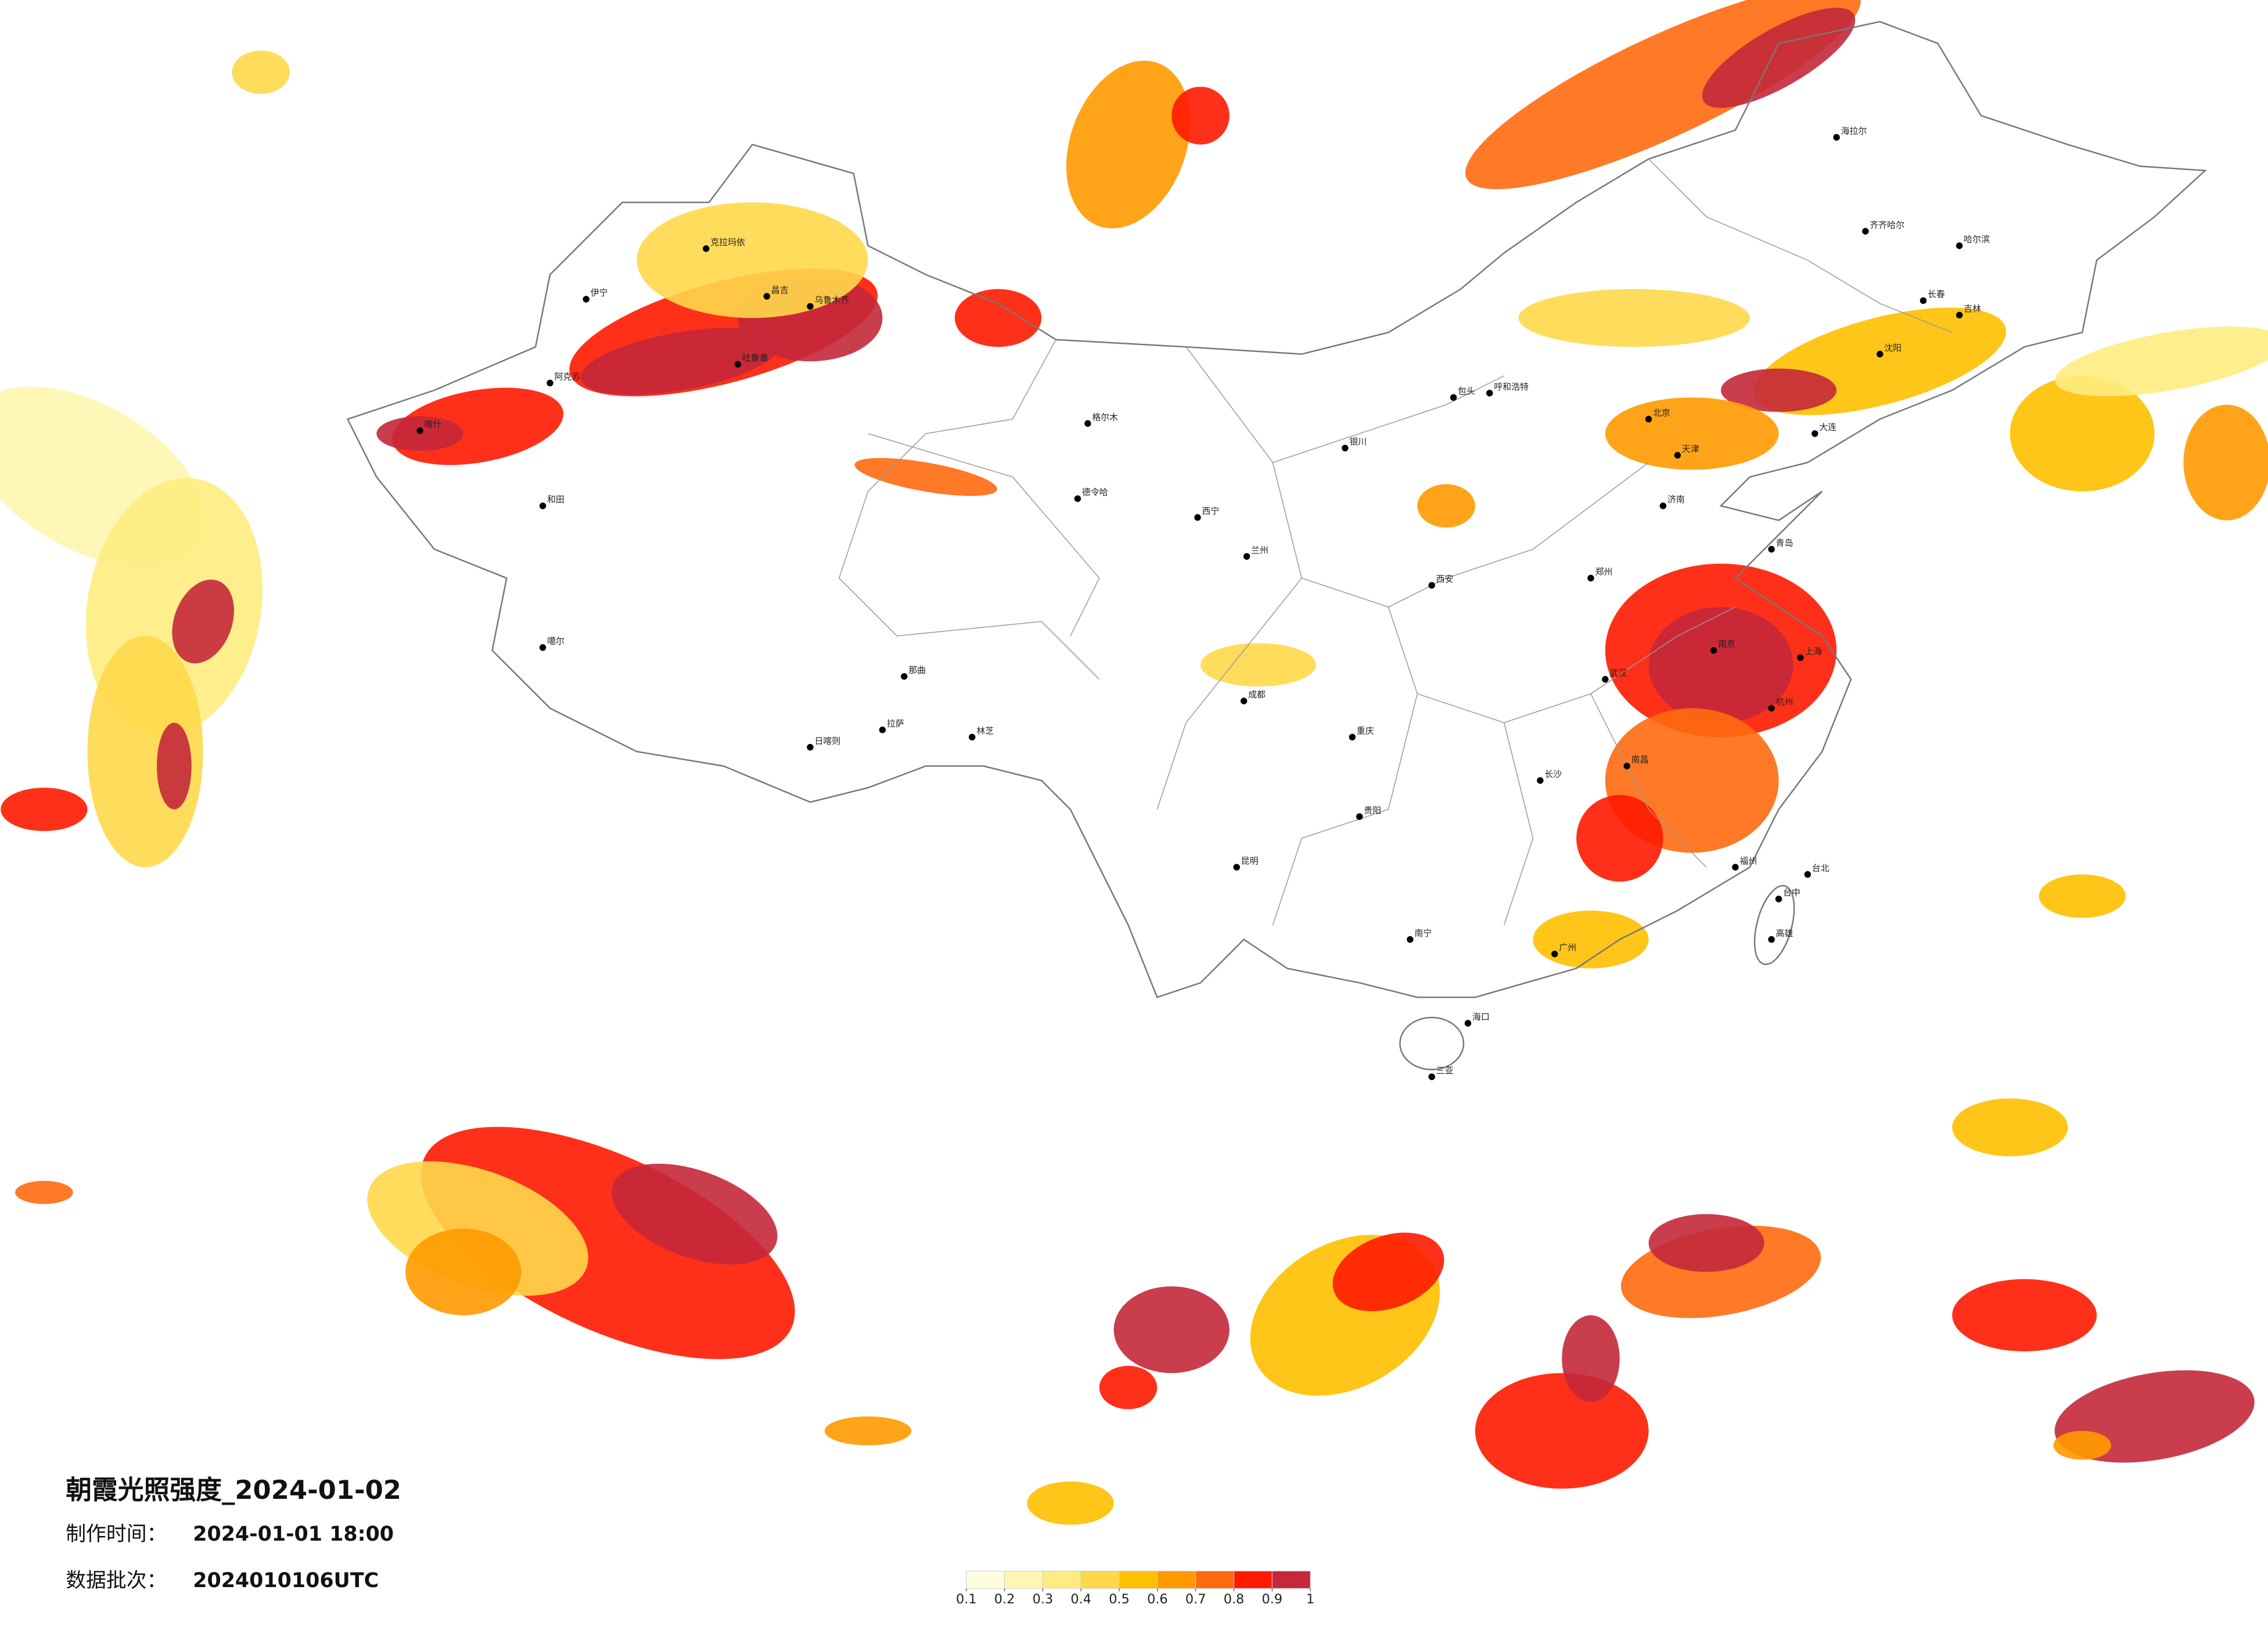 This screenshot has height=1626, width=2268. Describe the element at coordinates (1135, 1588) in the screenshot. I see `colorbar: 0.1 0.2 0.3 0.4 0.5 0.6 0.7 0.8 0.9 1` at that location.